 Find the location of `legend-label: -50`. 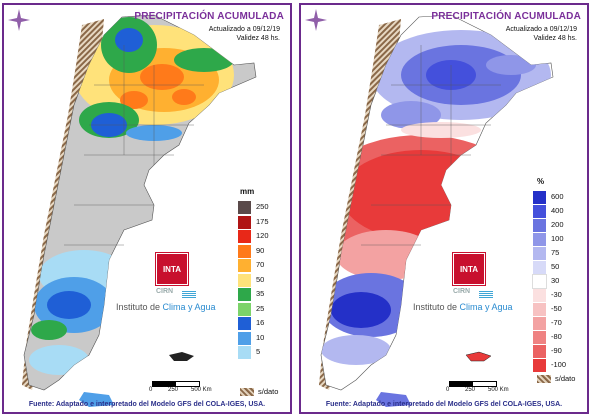

legend-label: -50 is located at coordinates (556, 308).